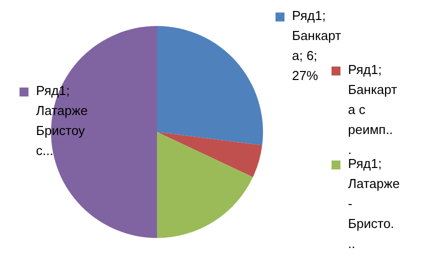  I want to click on legend-label: Ряд1; Банкарта; 6; 27%, so click(317, 45).